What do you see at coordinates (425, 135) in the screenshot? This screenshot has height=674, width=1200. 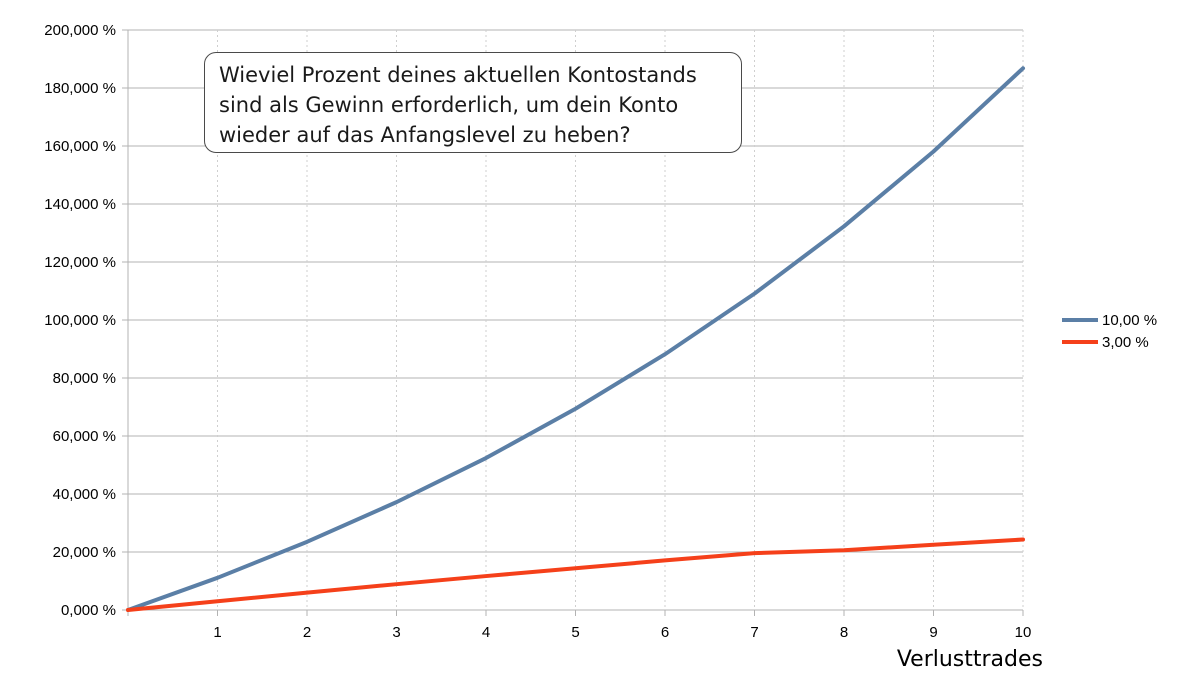 I see `annotation-line-3: wieder auf das Anfangslevel zu heben?` at bounding box center [425, 135].